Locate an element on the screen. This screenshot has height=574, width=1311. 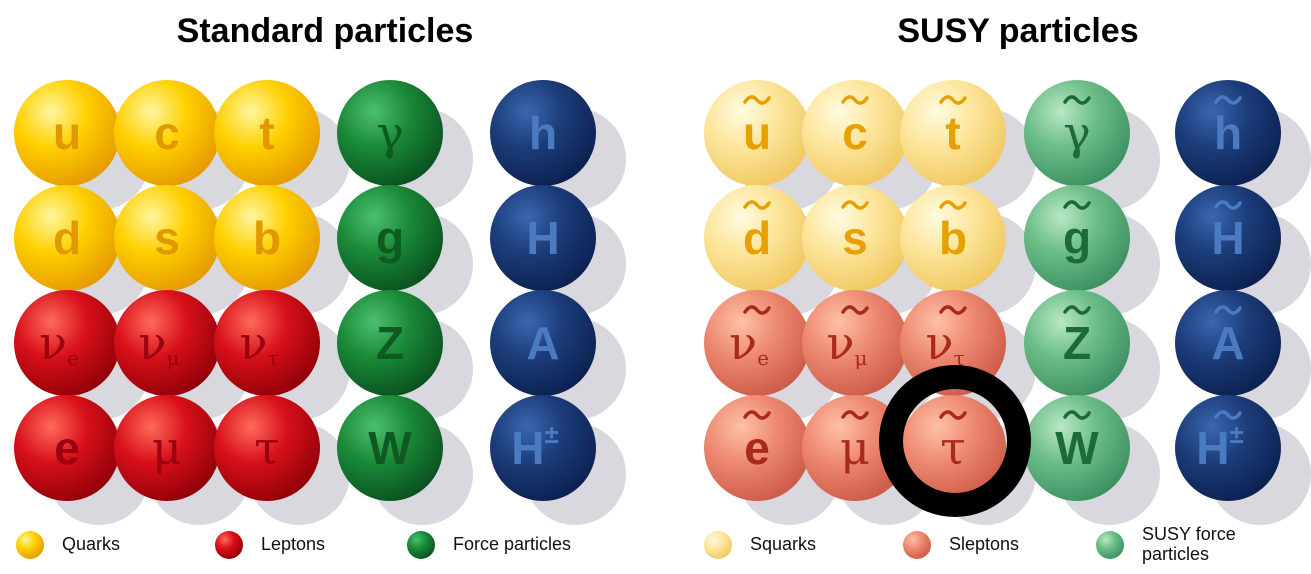
particle-symbol: h is located at coordinates (543, 133).